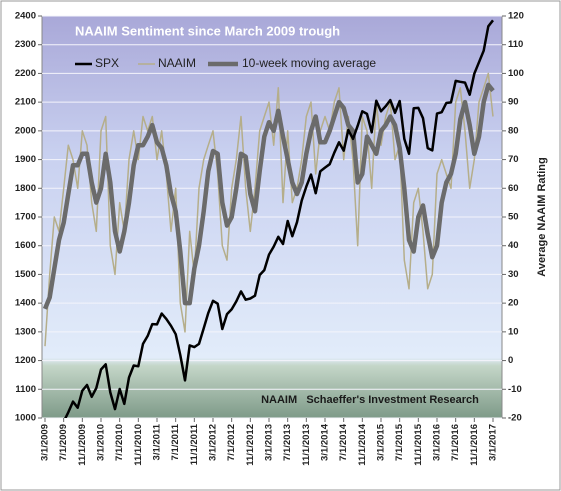 The image size is (561, 491). What do you see at coordinates (250, 445) in the screenshot?
I see `x-tick-label: 11/1/2012` at bounding box center [250, 445].